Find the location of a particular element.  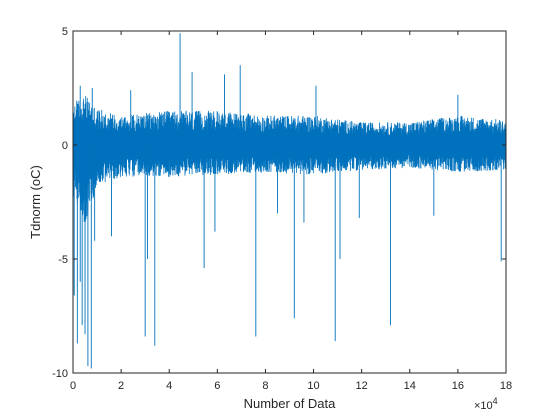

x-tick-label: 2 is located at coordinates (121, 386).